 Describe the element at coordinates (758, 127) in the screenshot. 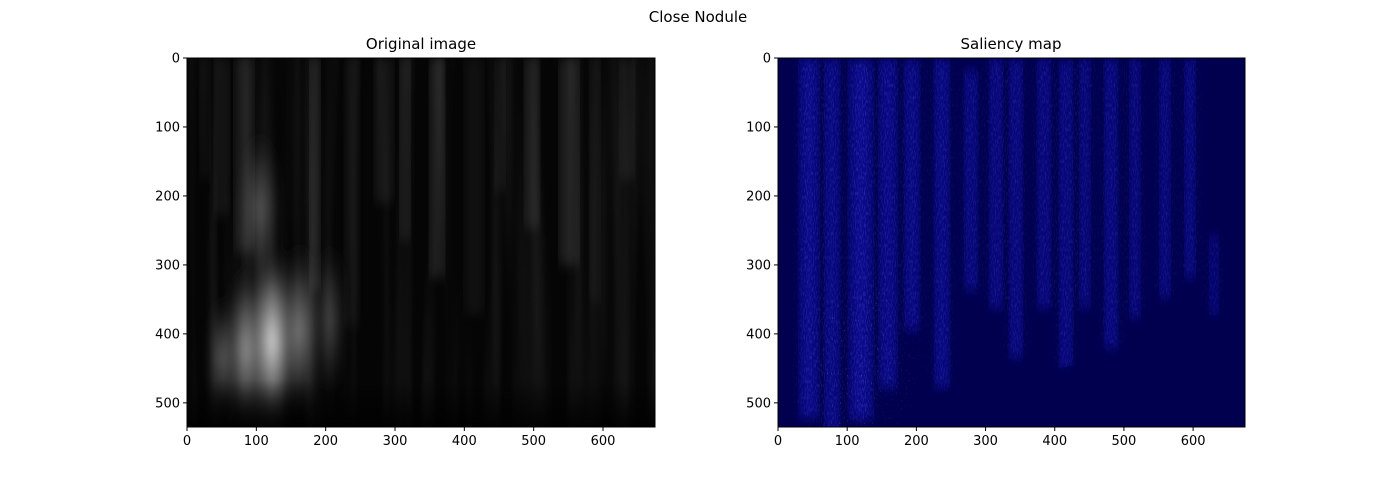

I see `saliency-map-y-tick-label: 100` at that location.